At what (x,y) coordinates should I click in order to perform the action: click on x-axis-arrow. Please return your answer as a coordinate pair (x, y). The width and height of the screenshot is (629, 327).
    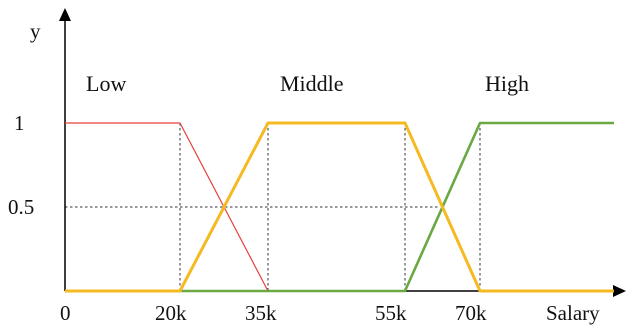
    Looking at the image, I should click on (619, 291).